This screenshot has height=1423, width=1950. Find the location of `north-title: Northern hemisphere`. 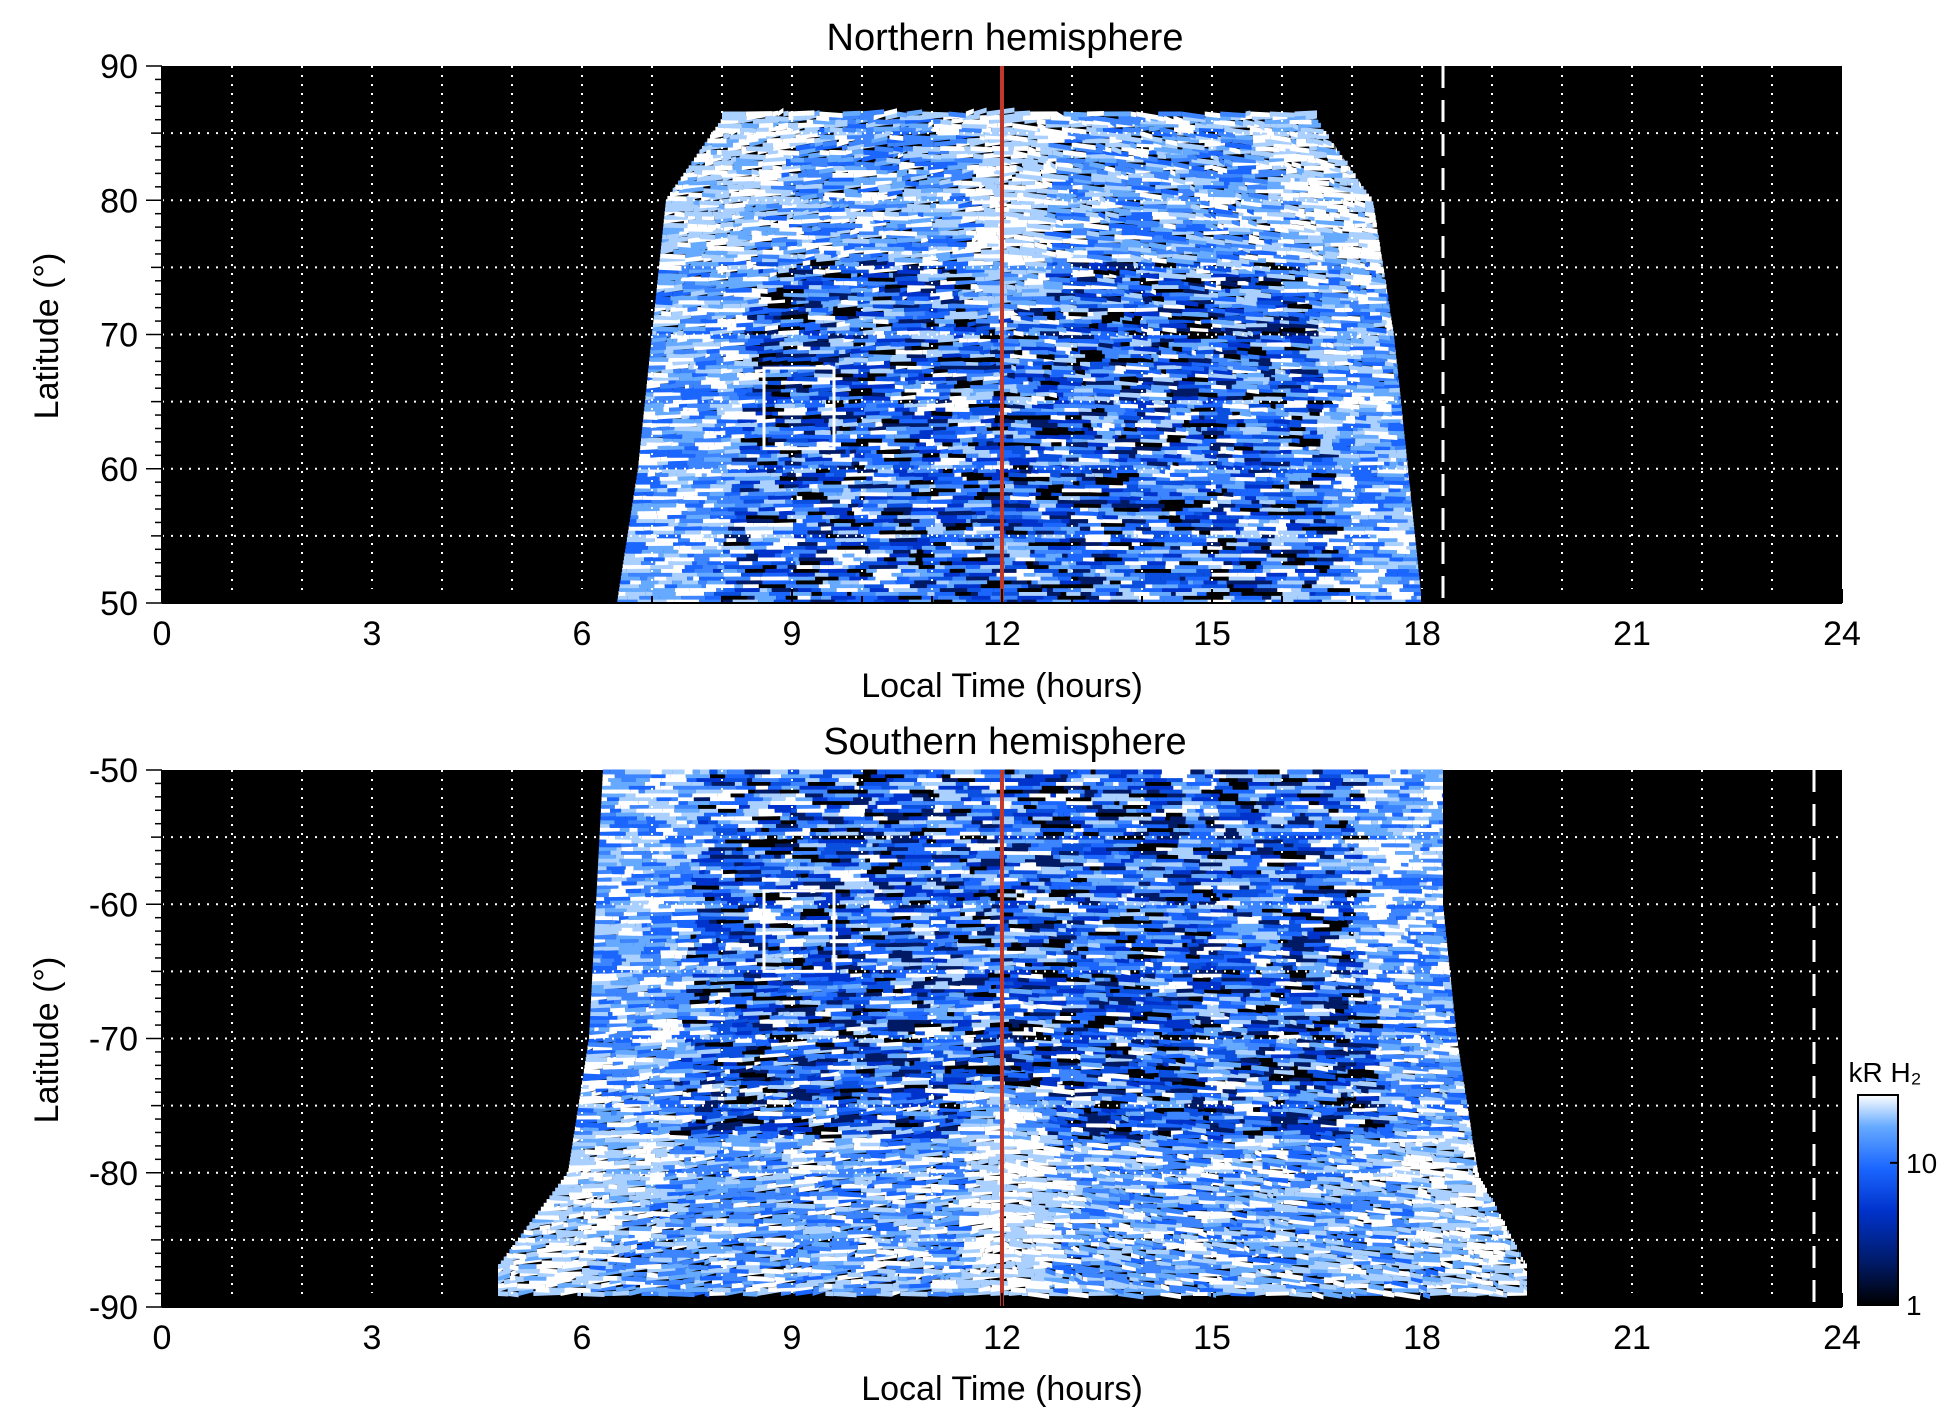

north-title: Northern hemisphere is located at coordinates (1005, 38).